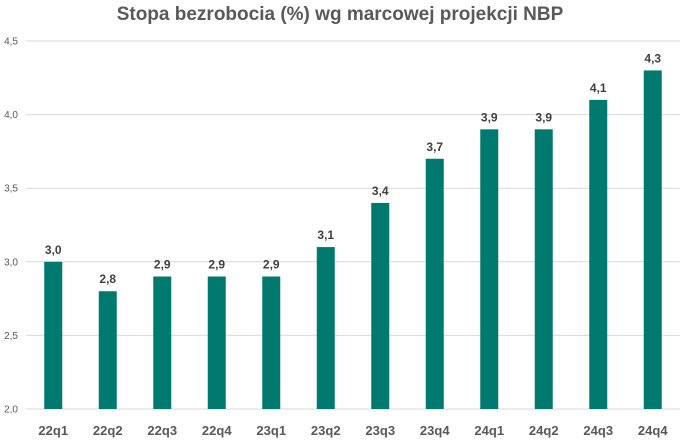 The image size is (680, 441). What do you see at coordinates (652, 58) in the screenshot?
I see `data-label: 4,3` at bounding box center [652, 58].